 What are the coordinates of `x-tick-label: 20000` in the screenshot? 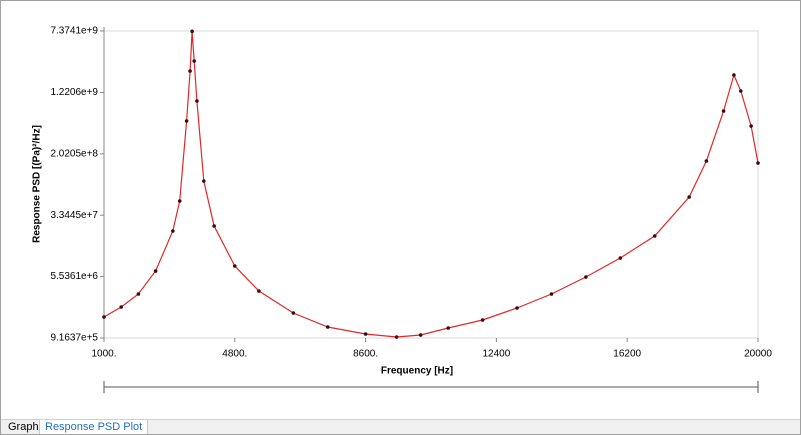 It's located at (758, 354).